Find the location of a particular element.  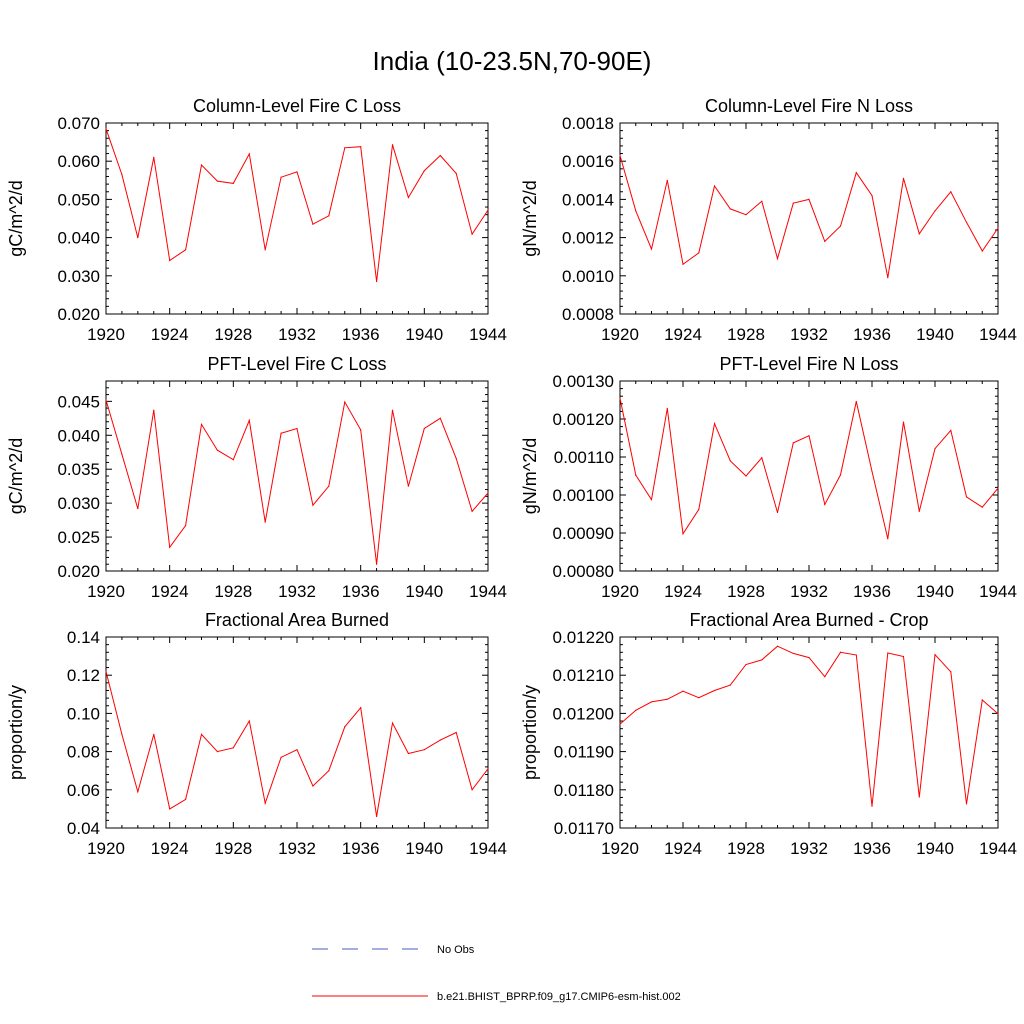

figure-title: India (10-23.5N,70-90E) is located at coordinates (512, 61).